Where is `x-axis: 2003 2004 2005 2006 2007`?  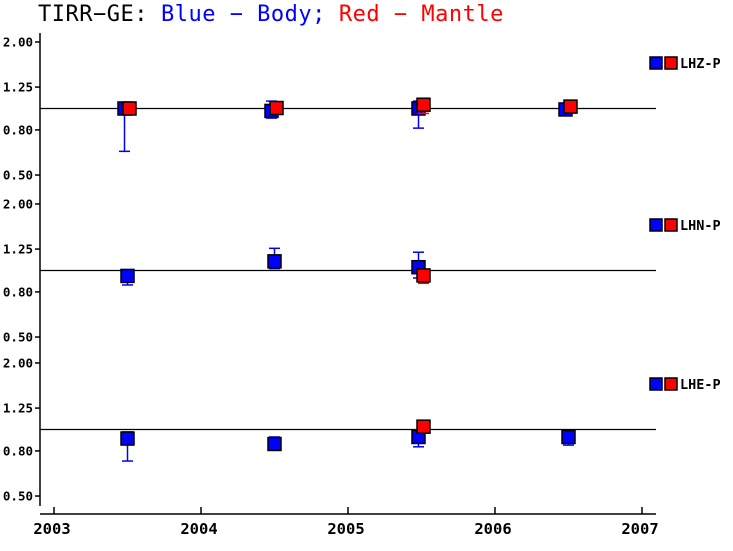 x-axis: 2003 2004 2005 2006 2007 is located at coordinates (346, 522).